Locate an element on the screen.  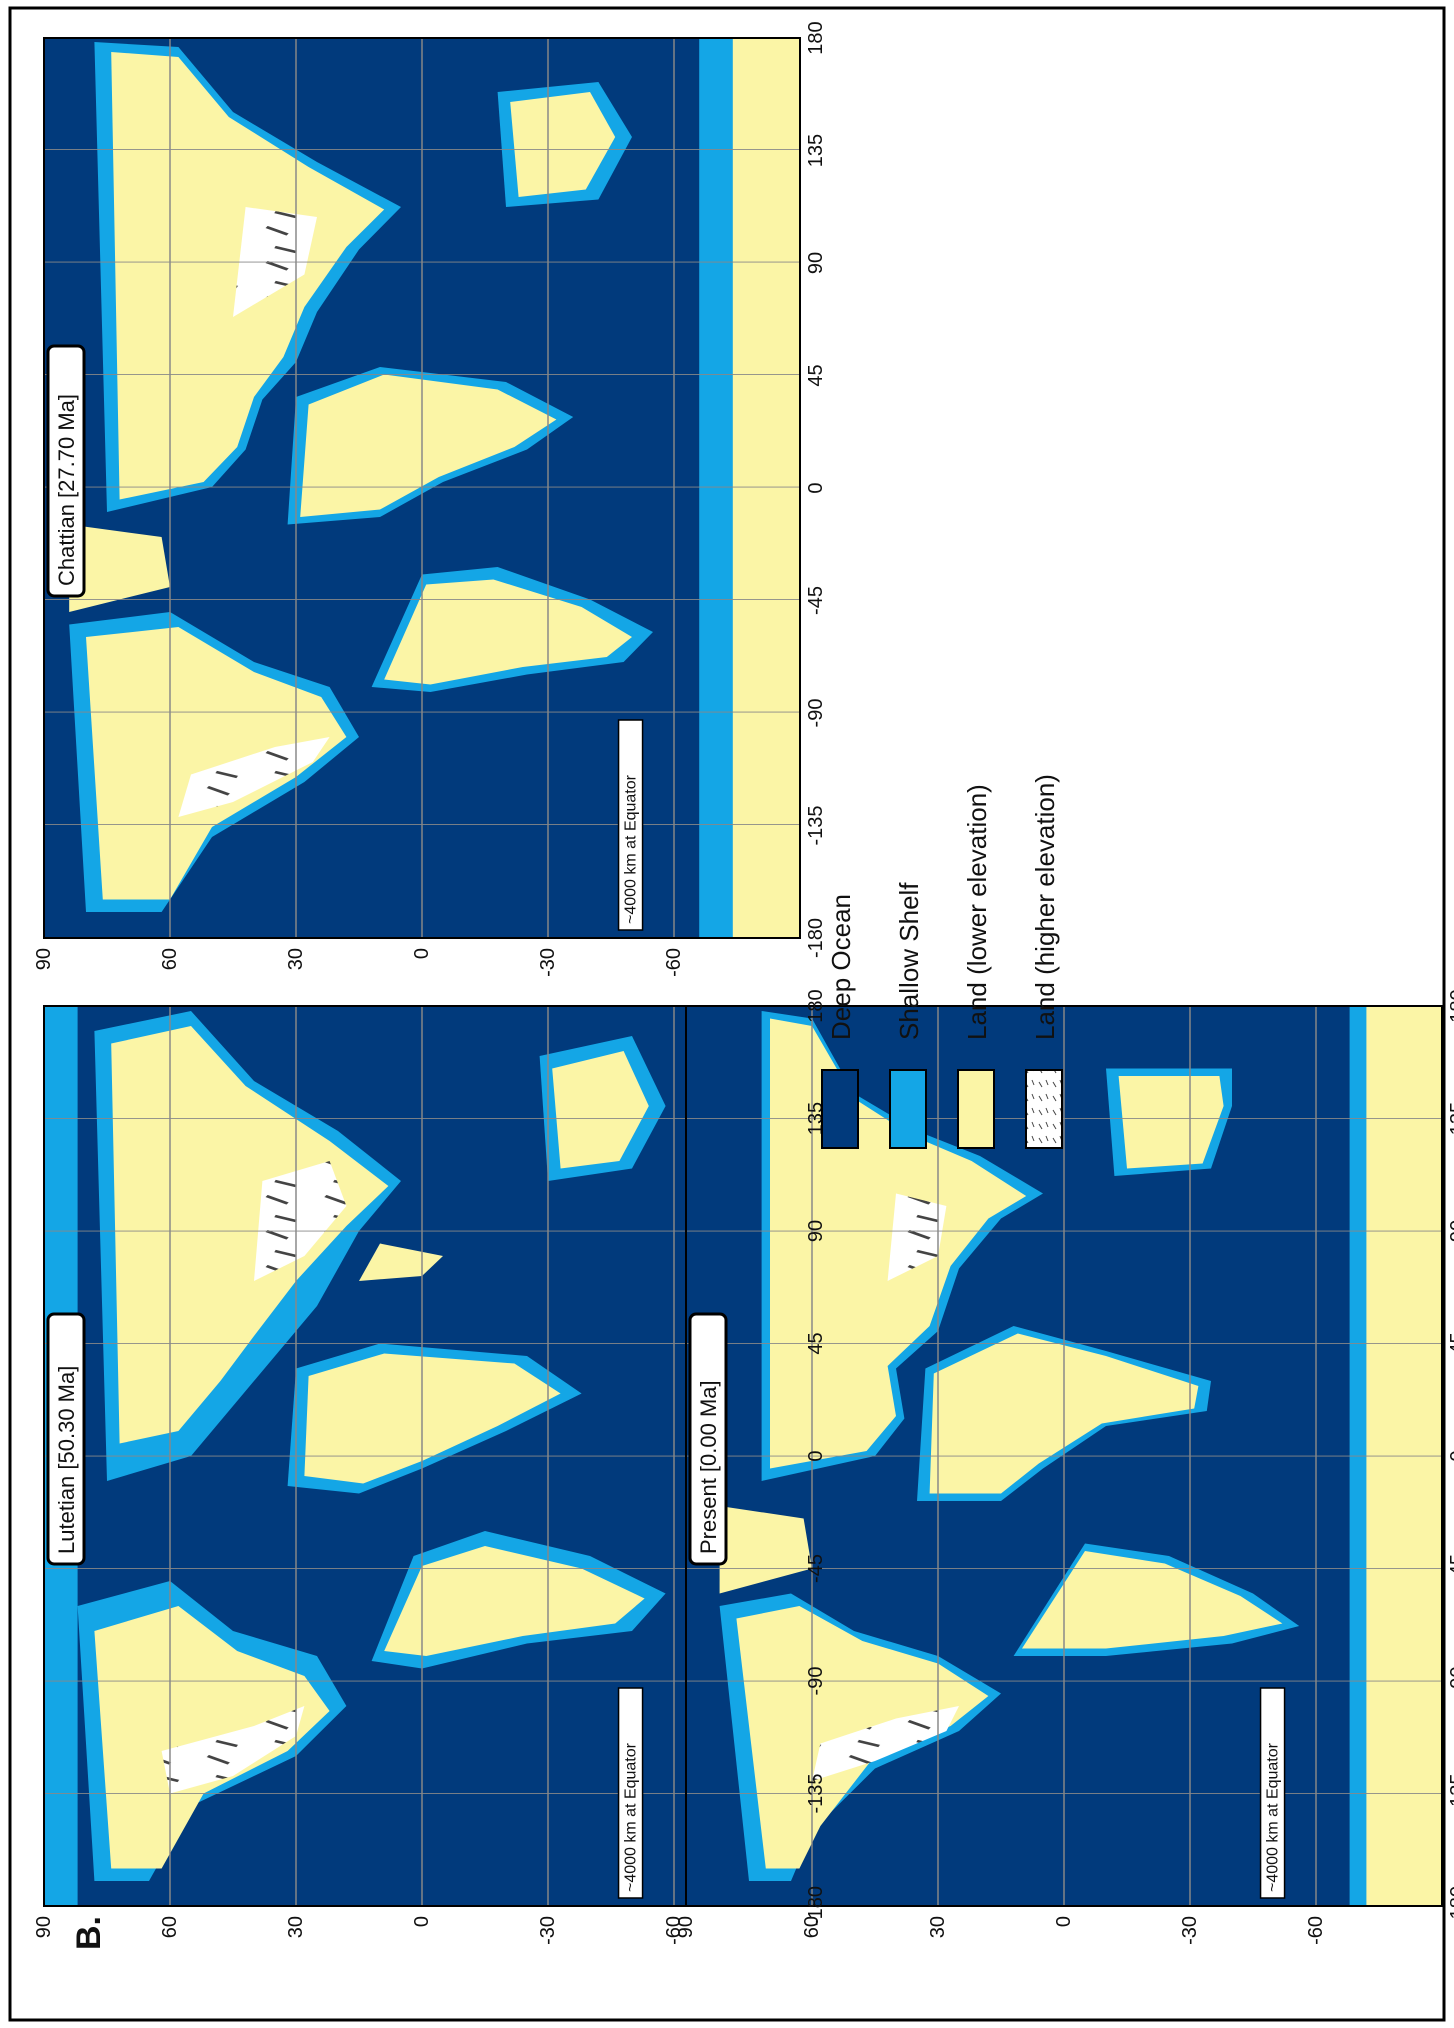
legend-label: Land (higher elevation) is located at coordinates (1045, 907).